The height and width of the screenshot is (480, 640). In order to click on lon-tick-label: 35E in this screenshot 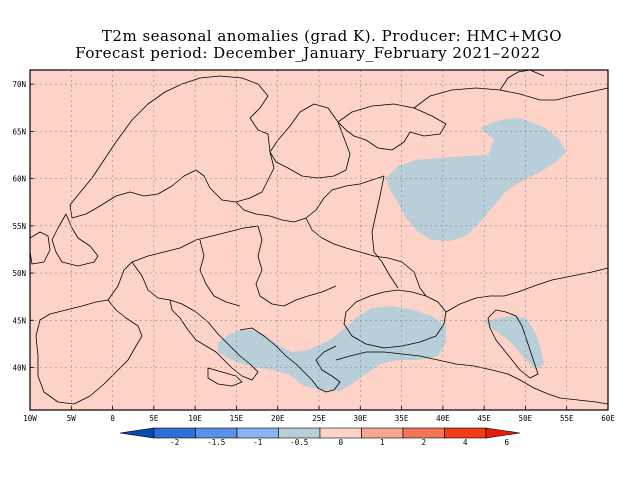, I will do `click(402, 418)`.